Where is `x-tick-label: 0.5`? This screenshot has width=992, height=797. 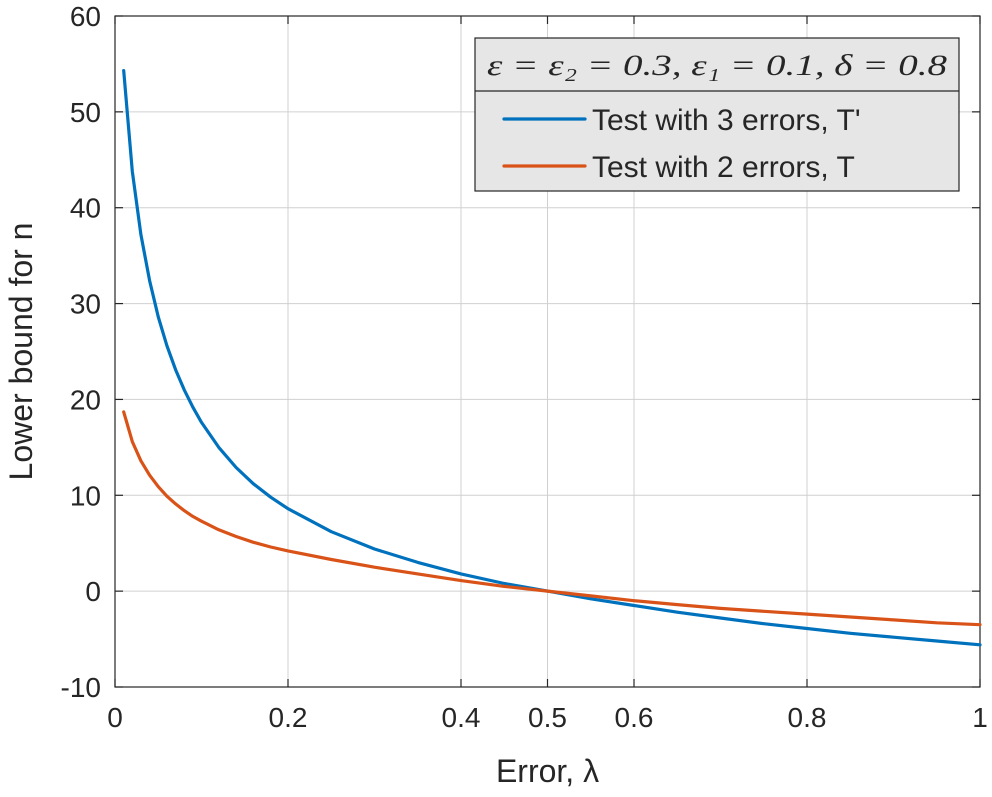 x-tick-label: 0.5 is located at coordinates (547, 717).